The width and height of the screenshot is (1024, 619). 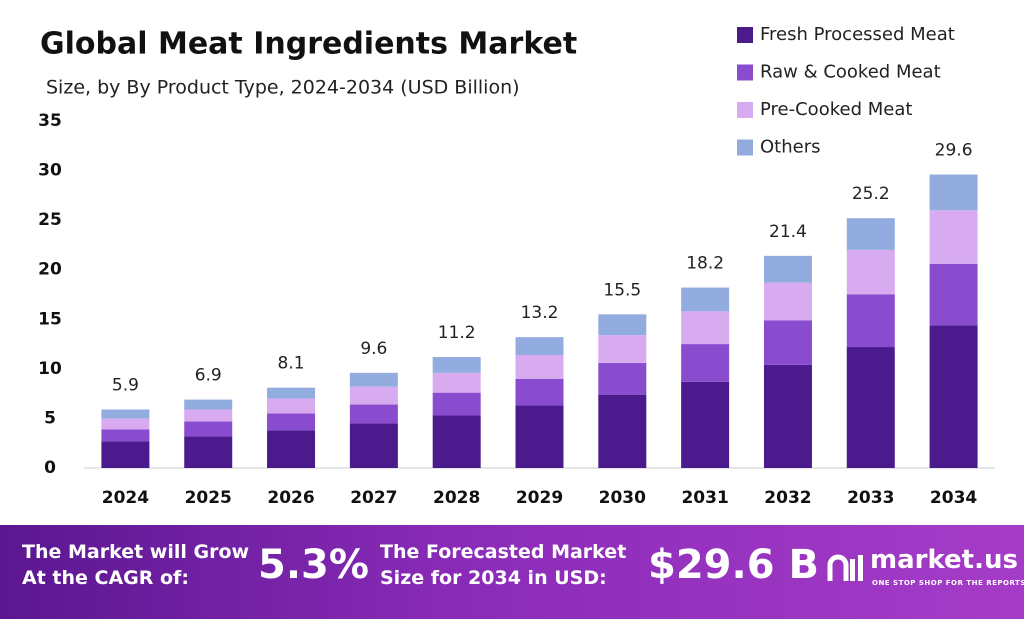 What do you see at coordinates (788, 232) in the screenshot?
I see `total-label: 21.4` at bounding box center [788, 232].